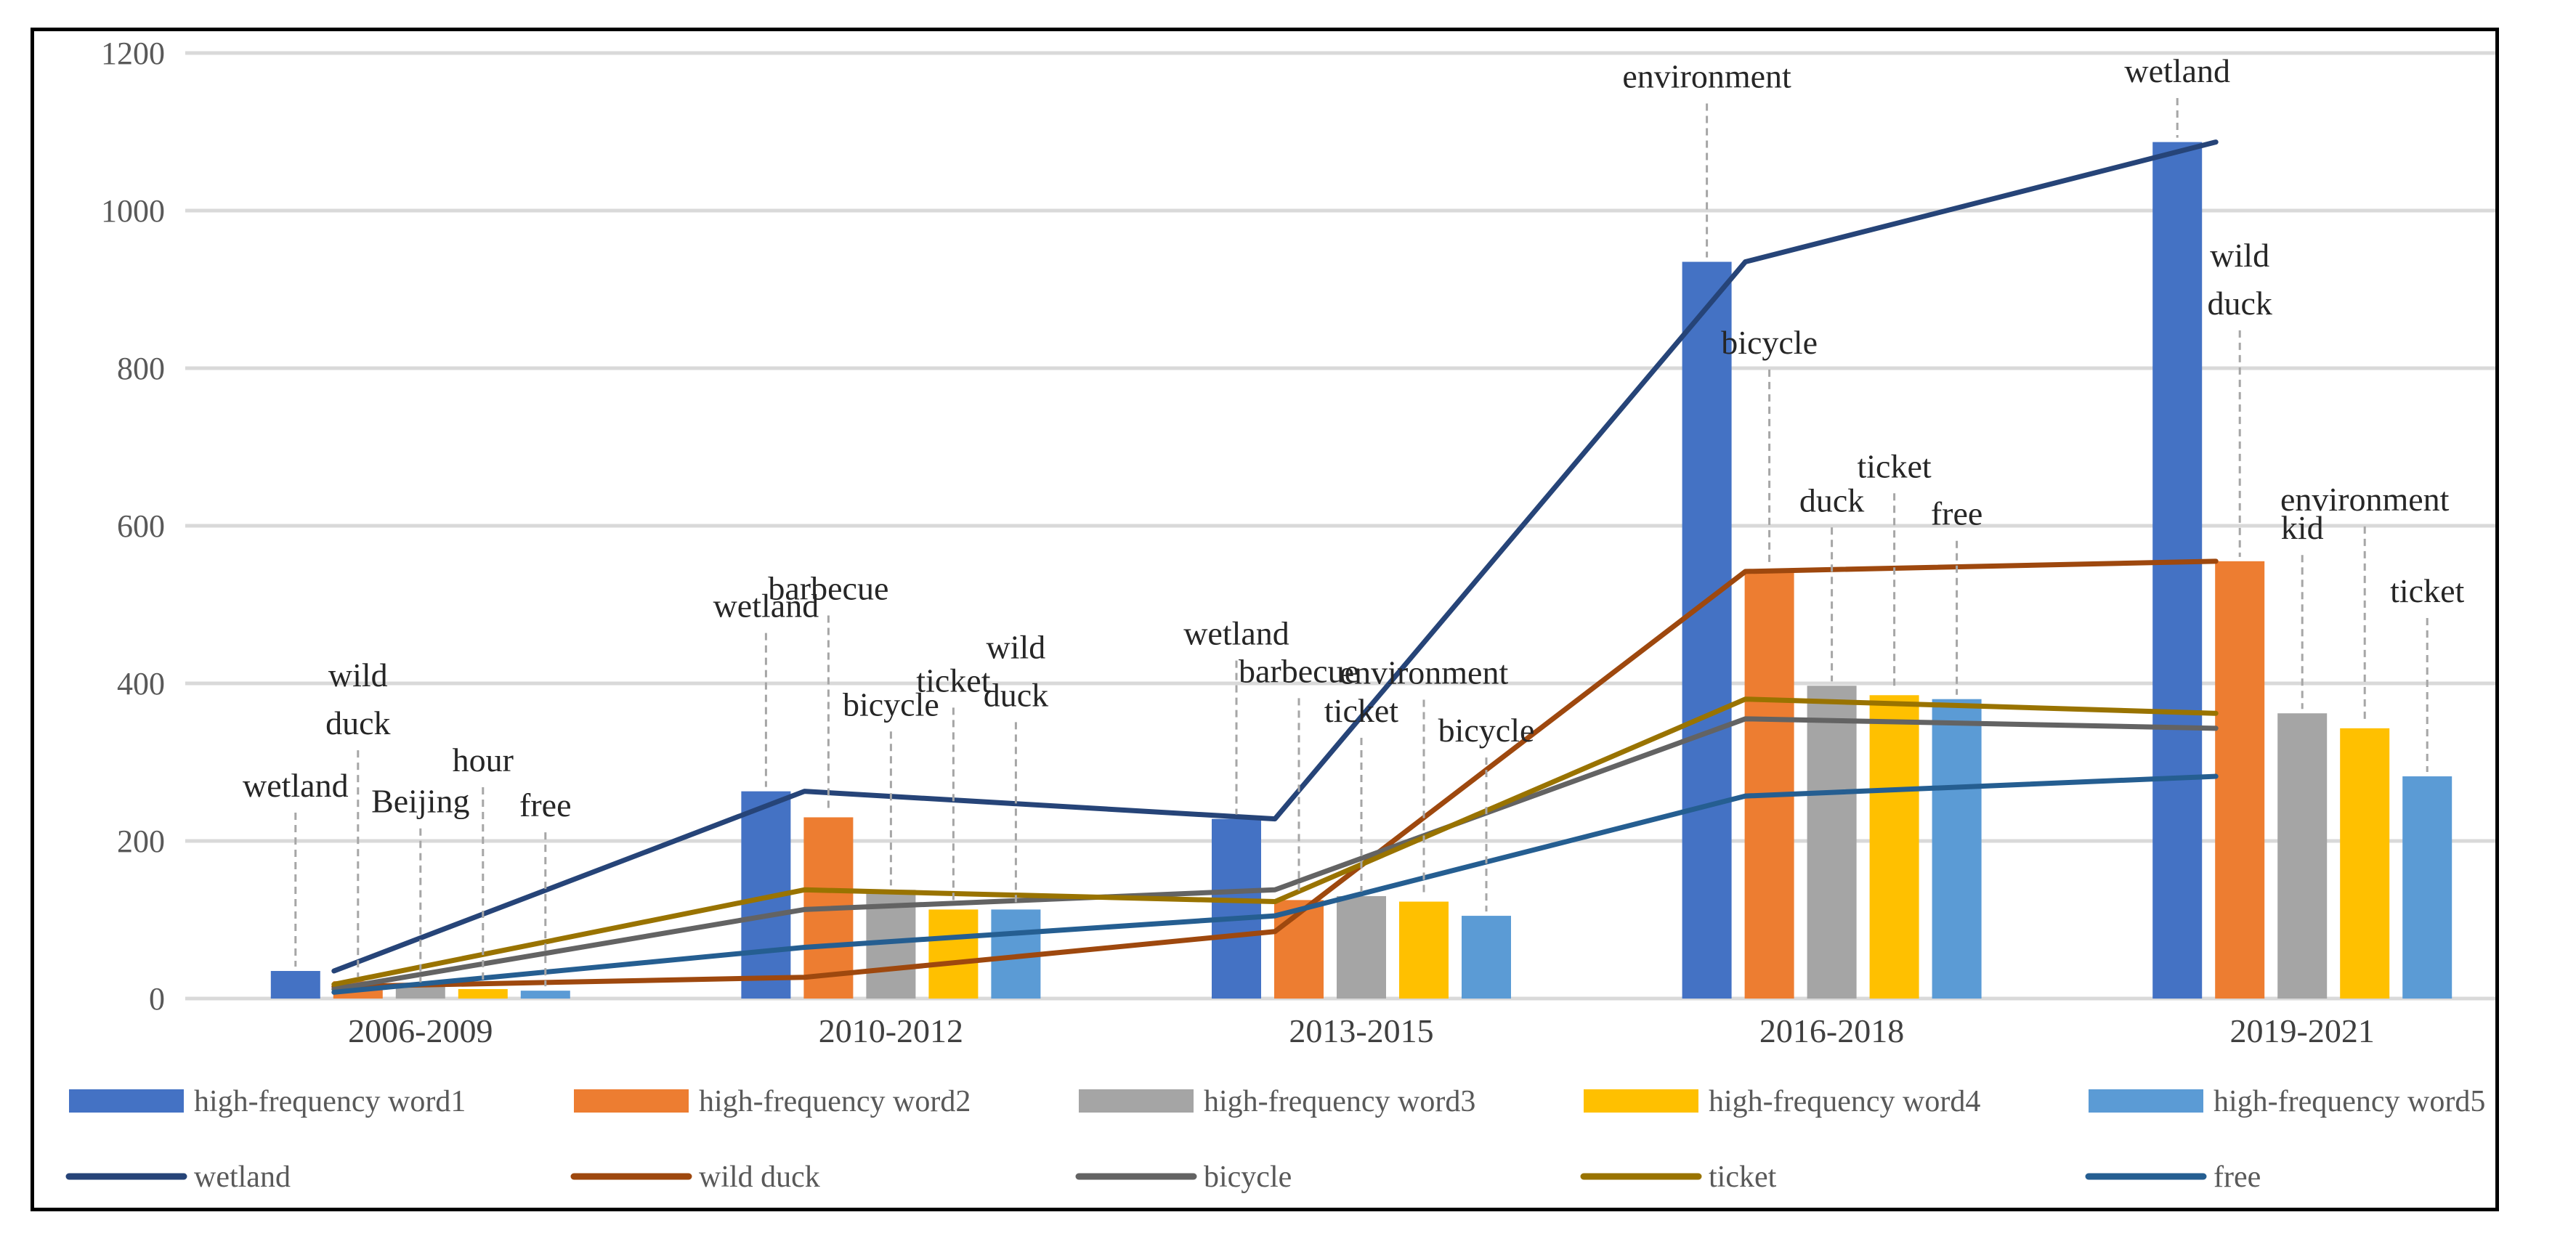  Describe the element at coordinates (133, 53) in the screenshot. I see `y-tick-label: 1200` at that location.